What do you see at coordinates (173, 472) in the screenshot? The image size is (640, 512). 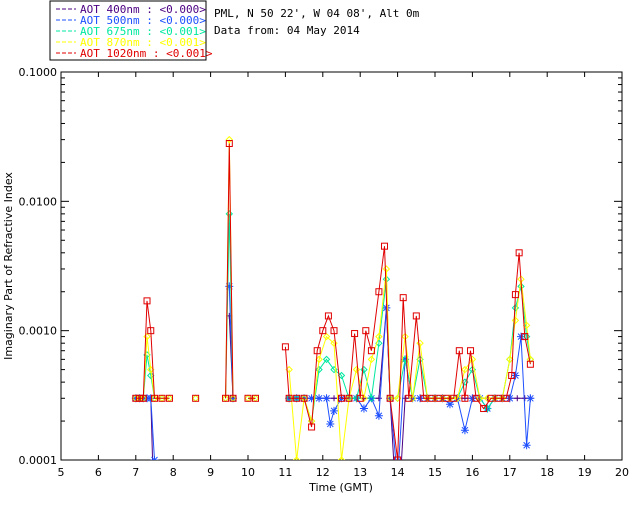 I see `x-tick-label: 8` at bounding box center [173, 472].